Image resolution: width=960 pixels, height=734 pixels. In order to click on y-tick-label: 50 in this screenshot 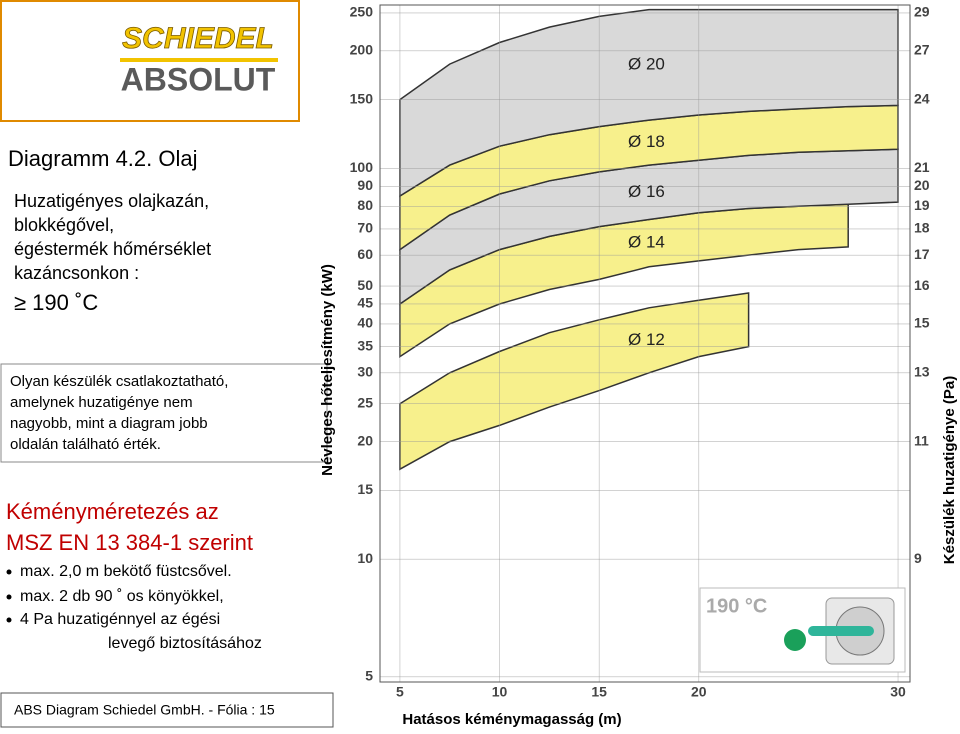, I will do `click(365, 285)`.